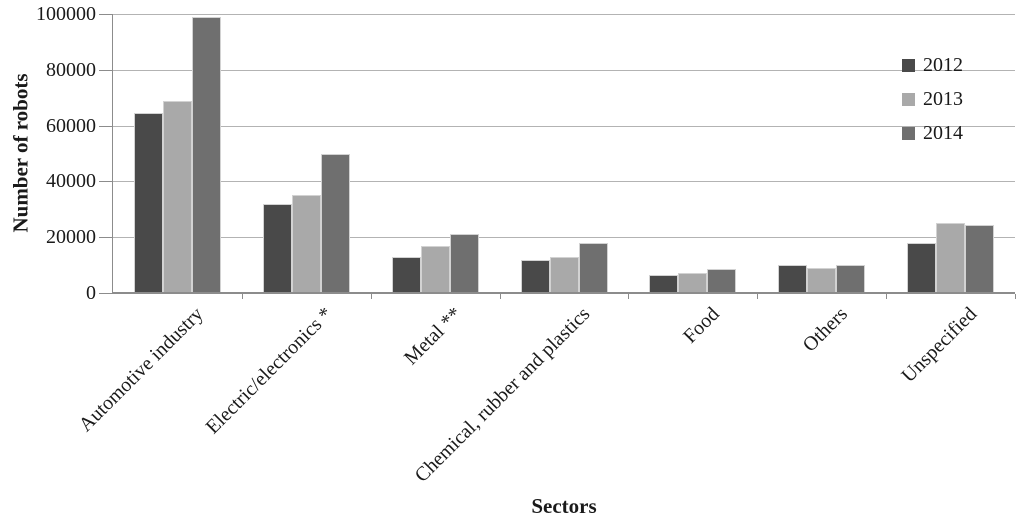 This screenshot has height=527, width=1024. I want to click on legend-item-2012: 2012, so click(932, 65).